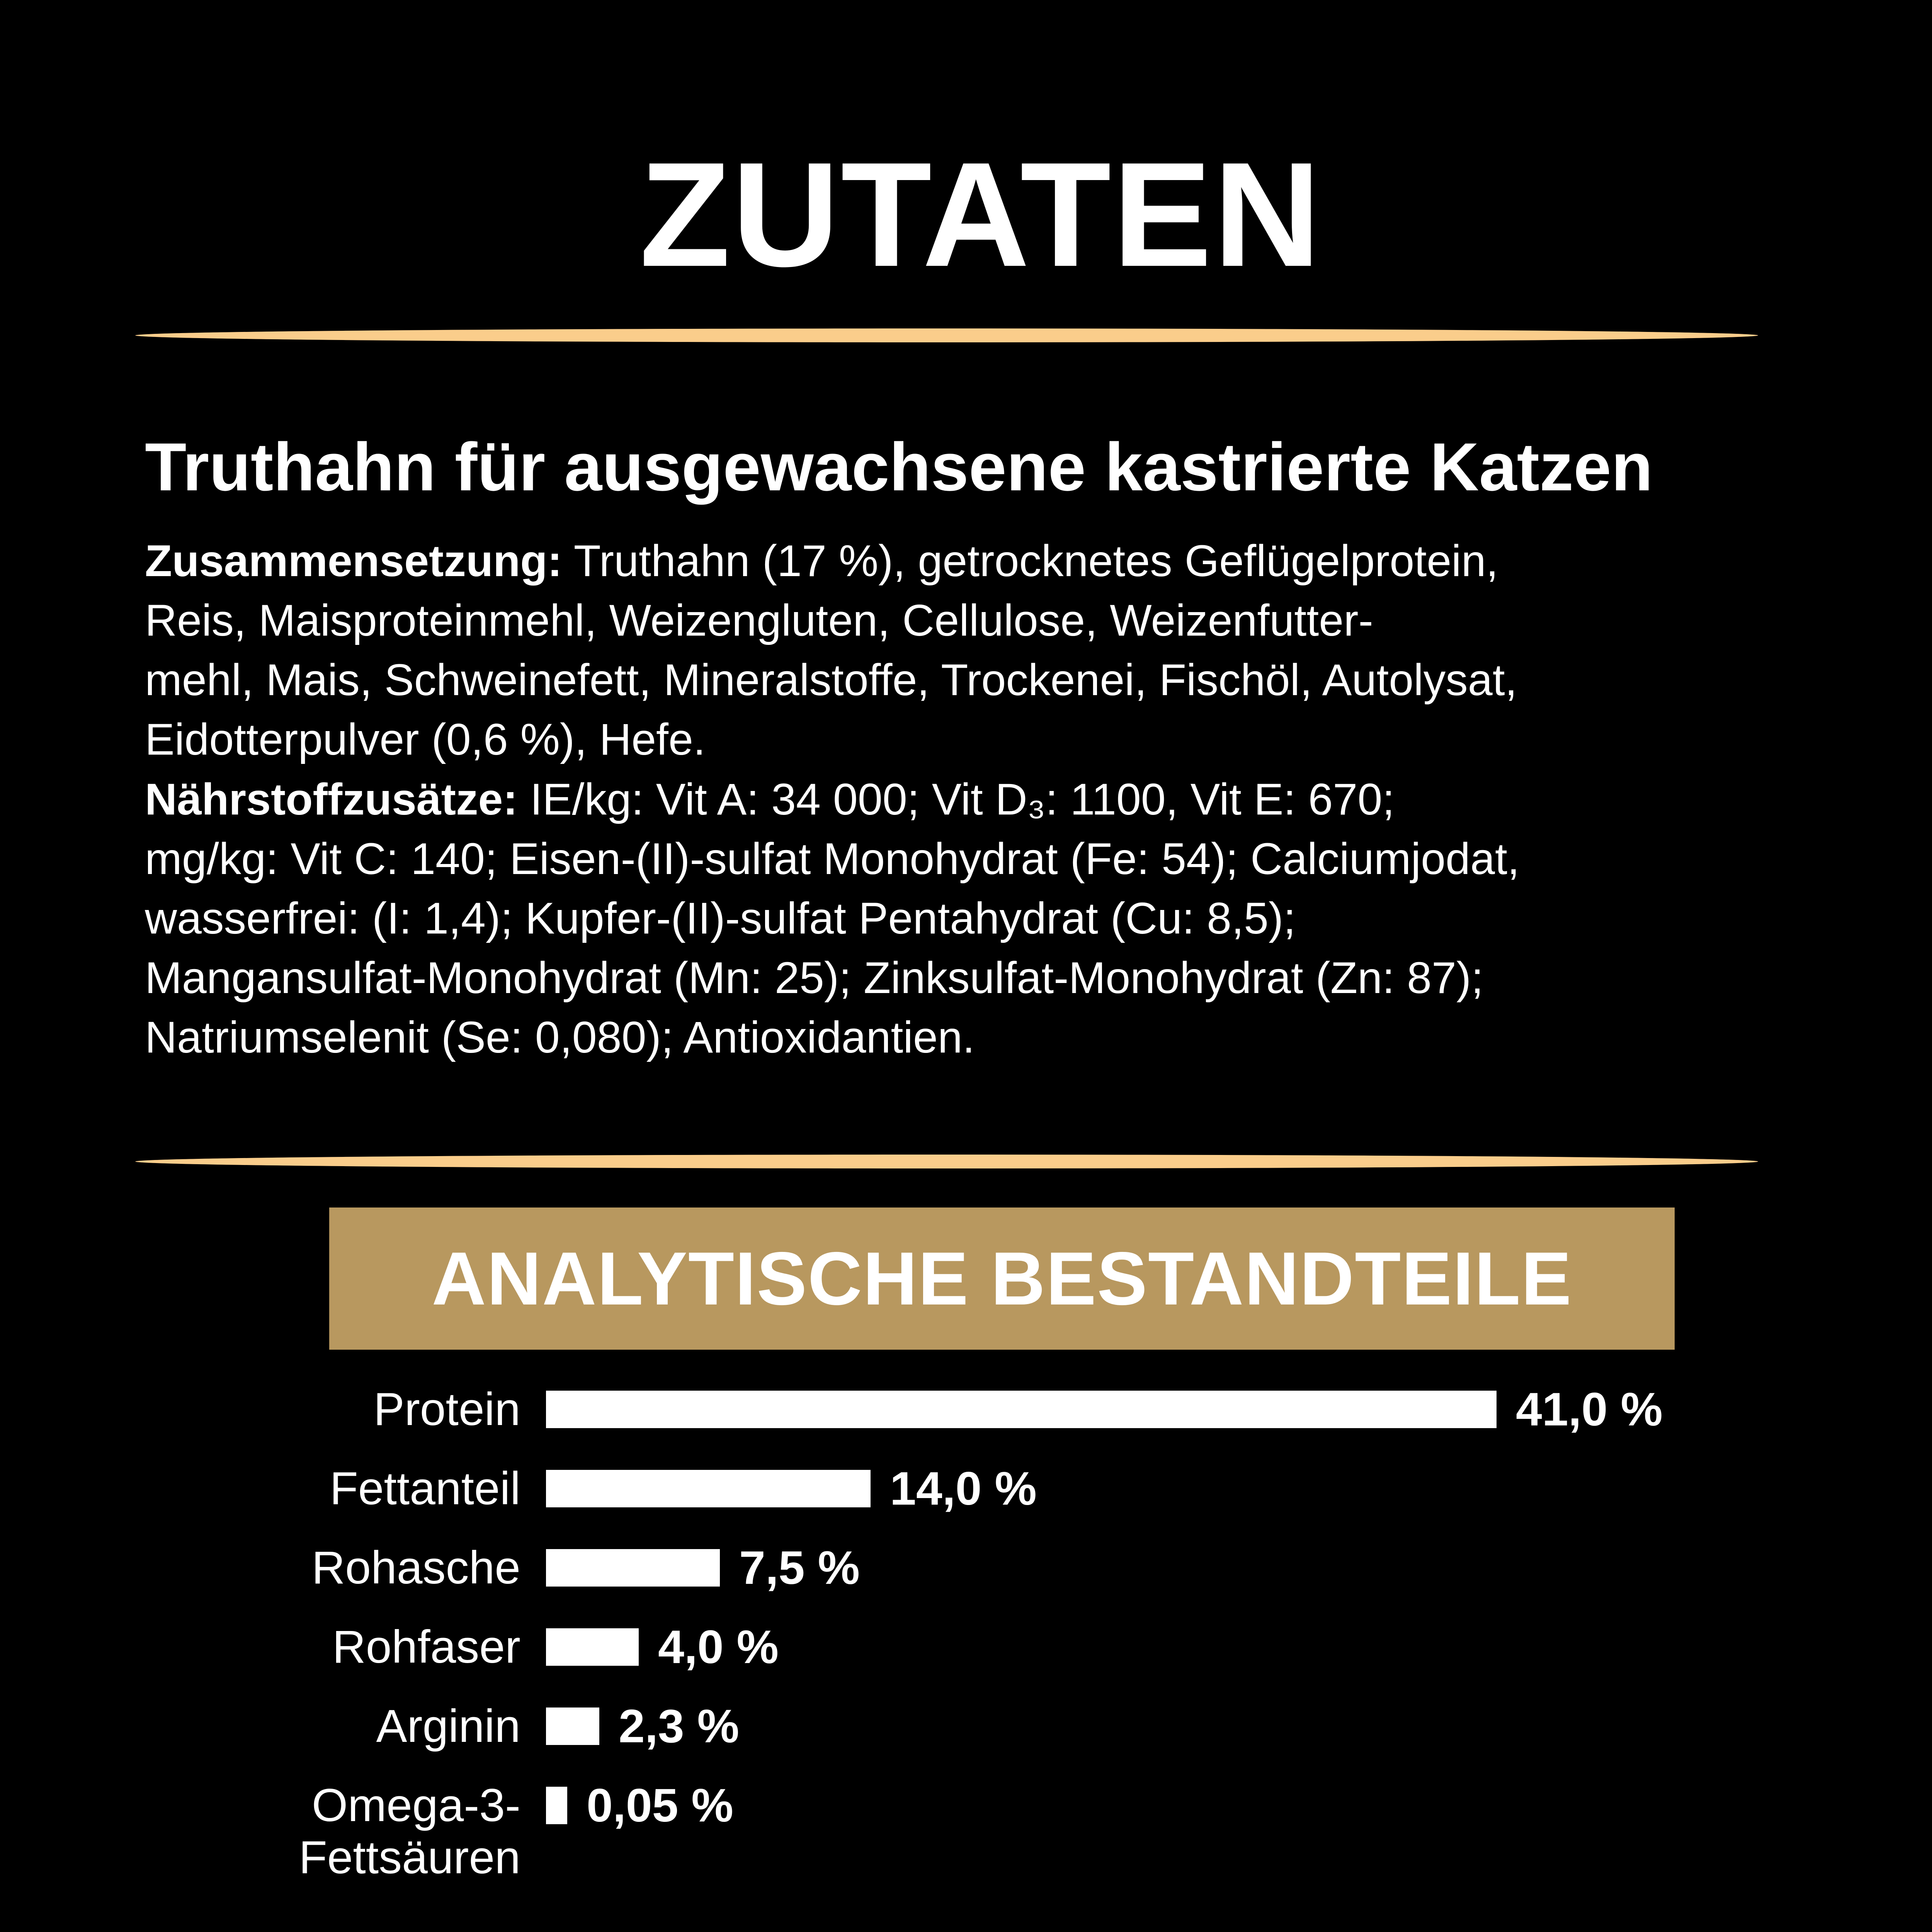 This screenshot has height=1932, width=1932. What do you see at coordinates (1021, 1409) in the screenshot?
I see `bar-protein` at bounding box center [1021, 1409].